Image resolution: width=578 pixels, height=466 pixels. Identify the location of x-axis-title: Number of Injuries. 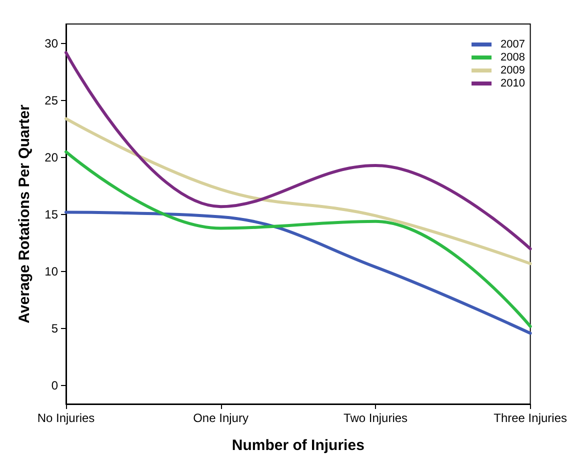
(298, 445).